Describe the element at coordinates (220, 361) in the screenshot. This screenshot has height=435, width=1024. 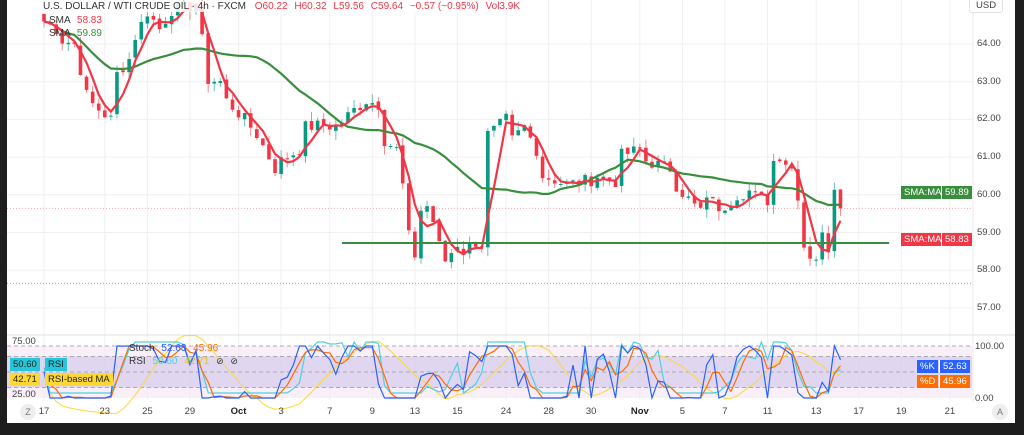
I see `settings-icon: ⊘` at that location.